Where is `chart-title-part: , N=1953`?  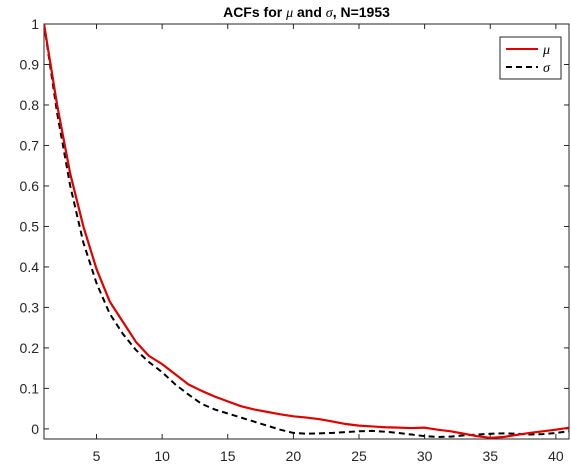 chart-title-part: , N=1953 is located at coordinates (361, 12).